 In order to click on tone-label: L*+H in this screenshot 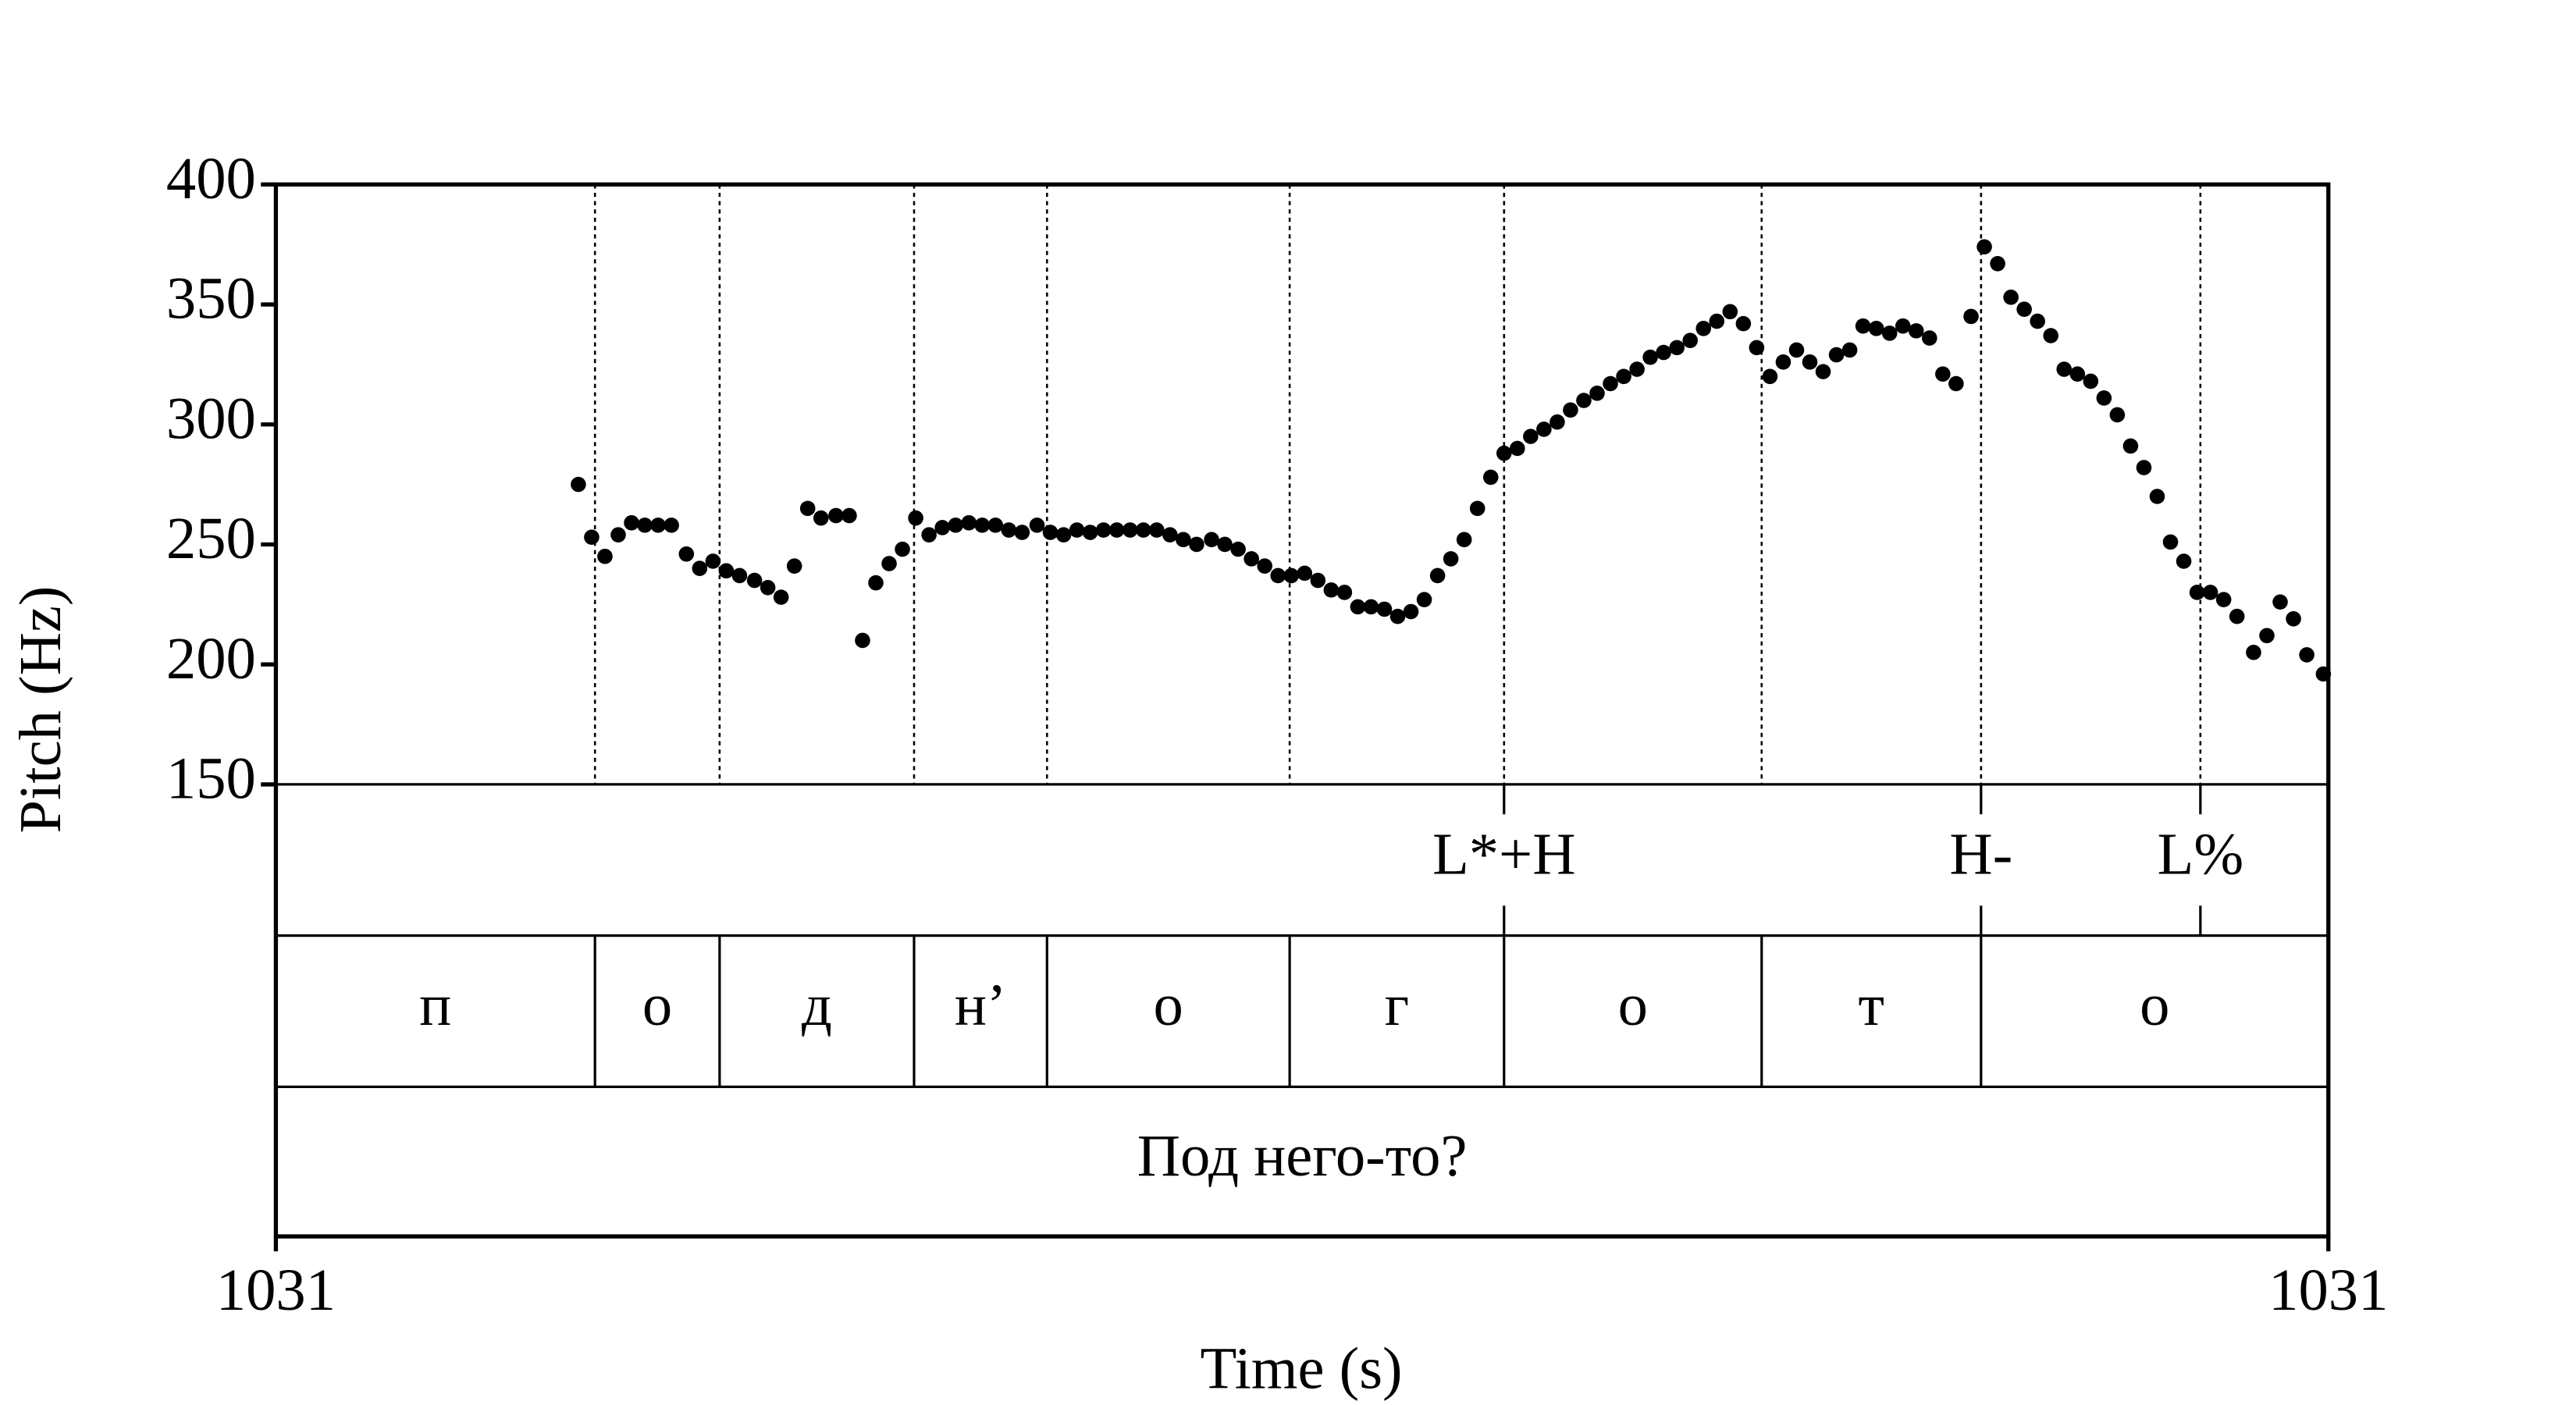, I will do `click(1504, 854)`.